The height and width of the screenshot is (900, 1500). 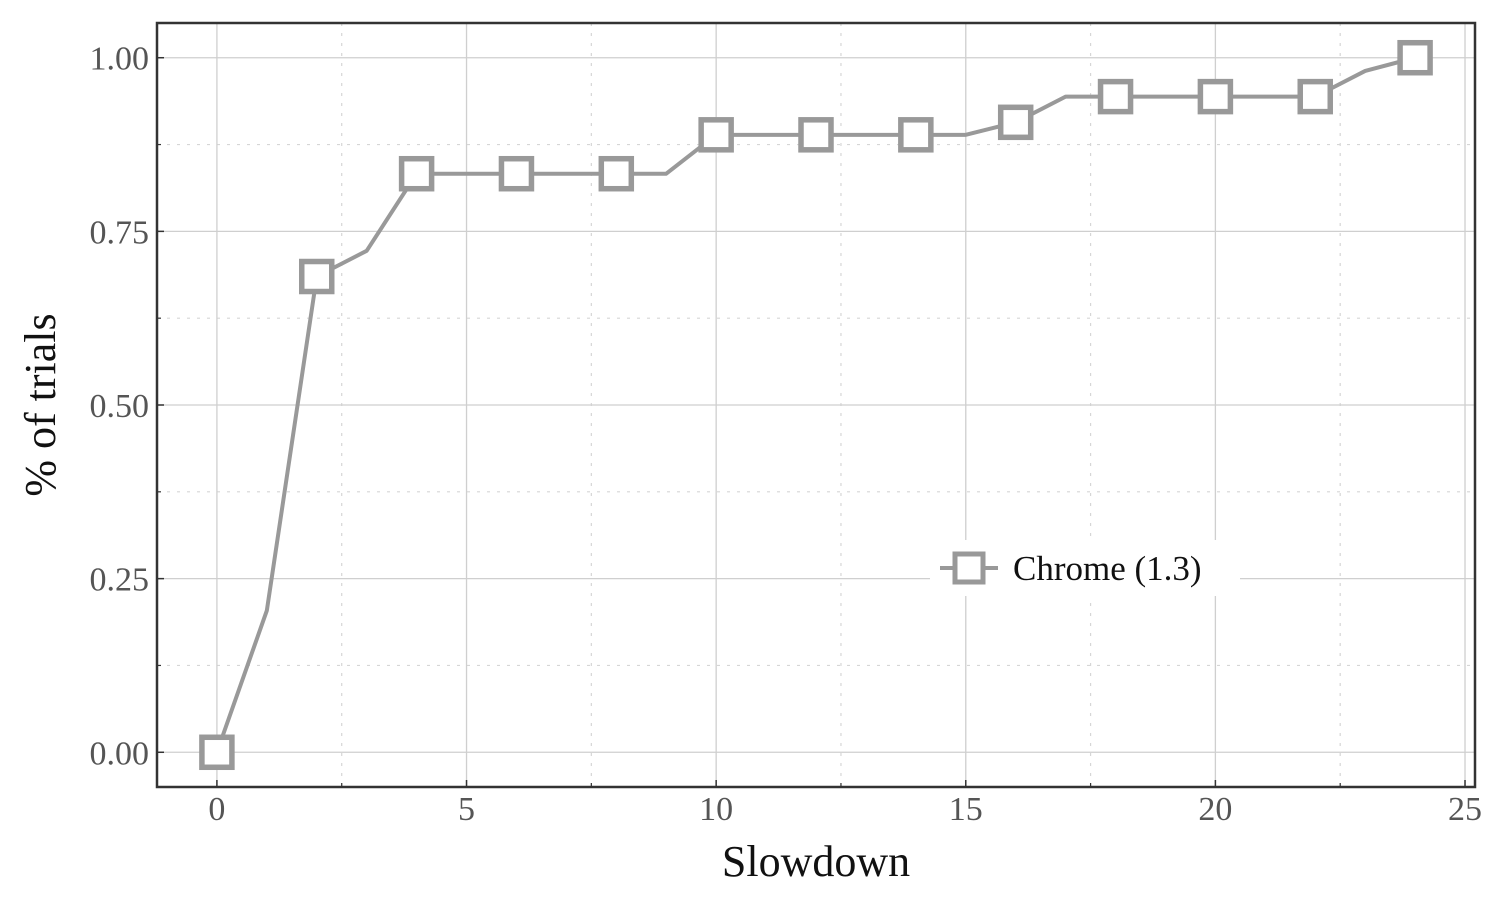 What do you see at coordinates (120, 580) in the screenshot?
I see `y-tick-label: 0.25` at bounding box center [120, 580].